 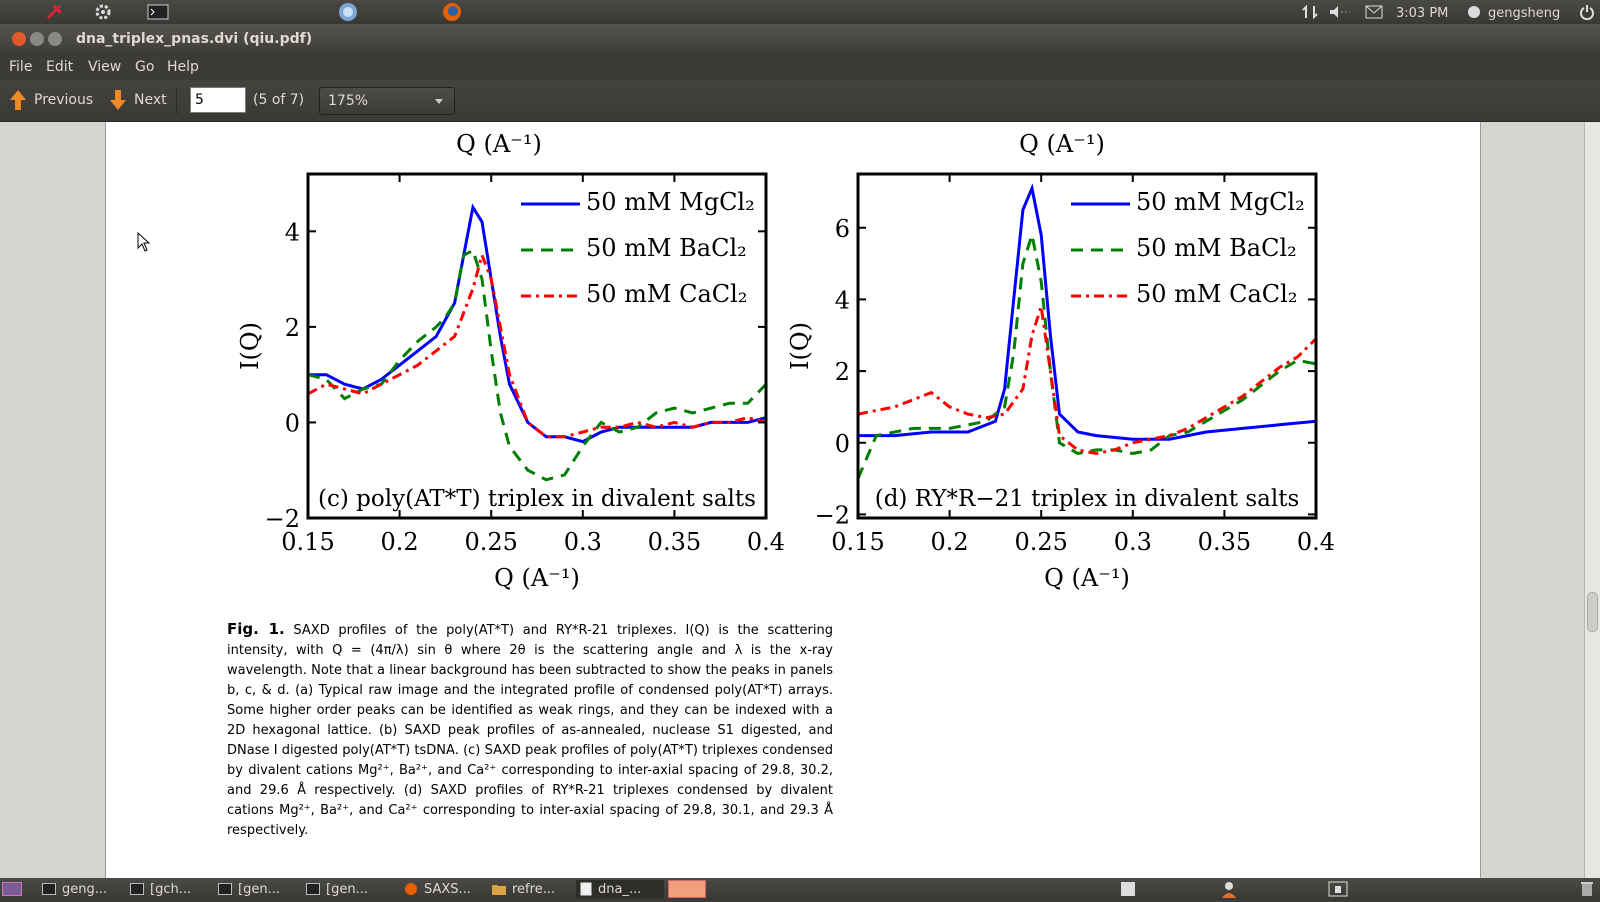 I want to click on caption-fig-label: Fig. 1., so click(x=256, y=629).